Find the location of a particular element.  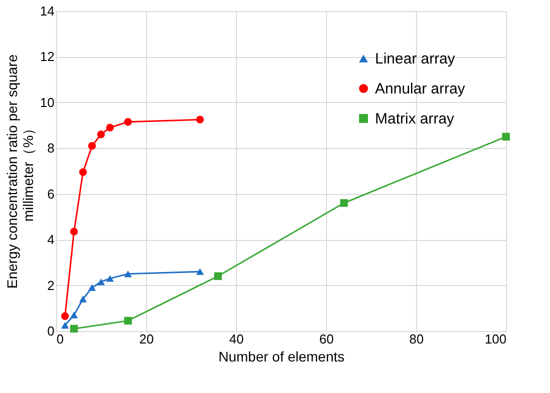

x-tick-label: 0 is located at coordinates (60, 339).